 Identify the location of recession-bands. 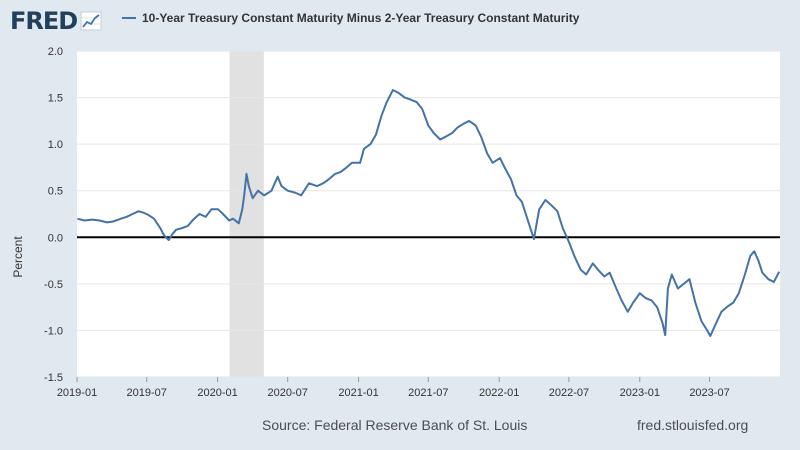
(246, 214).